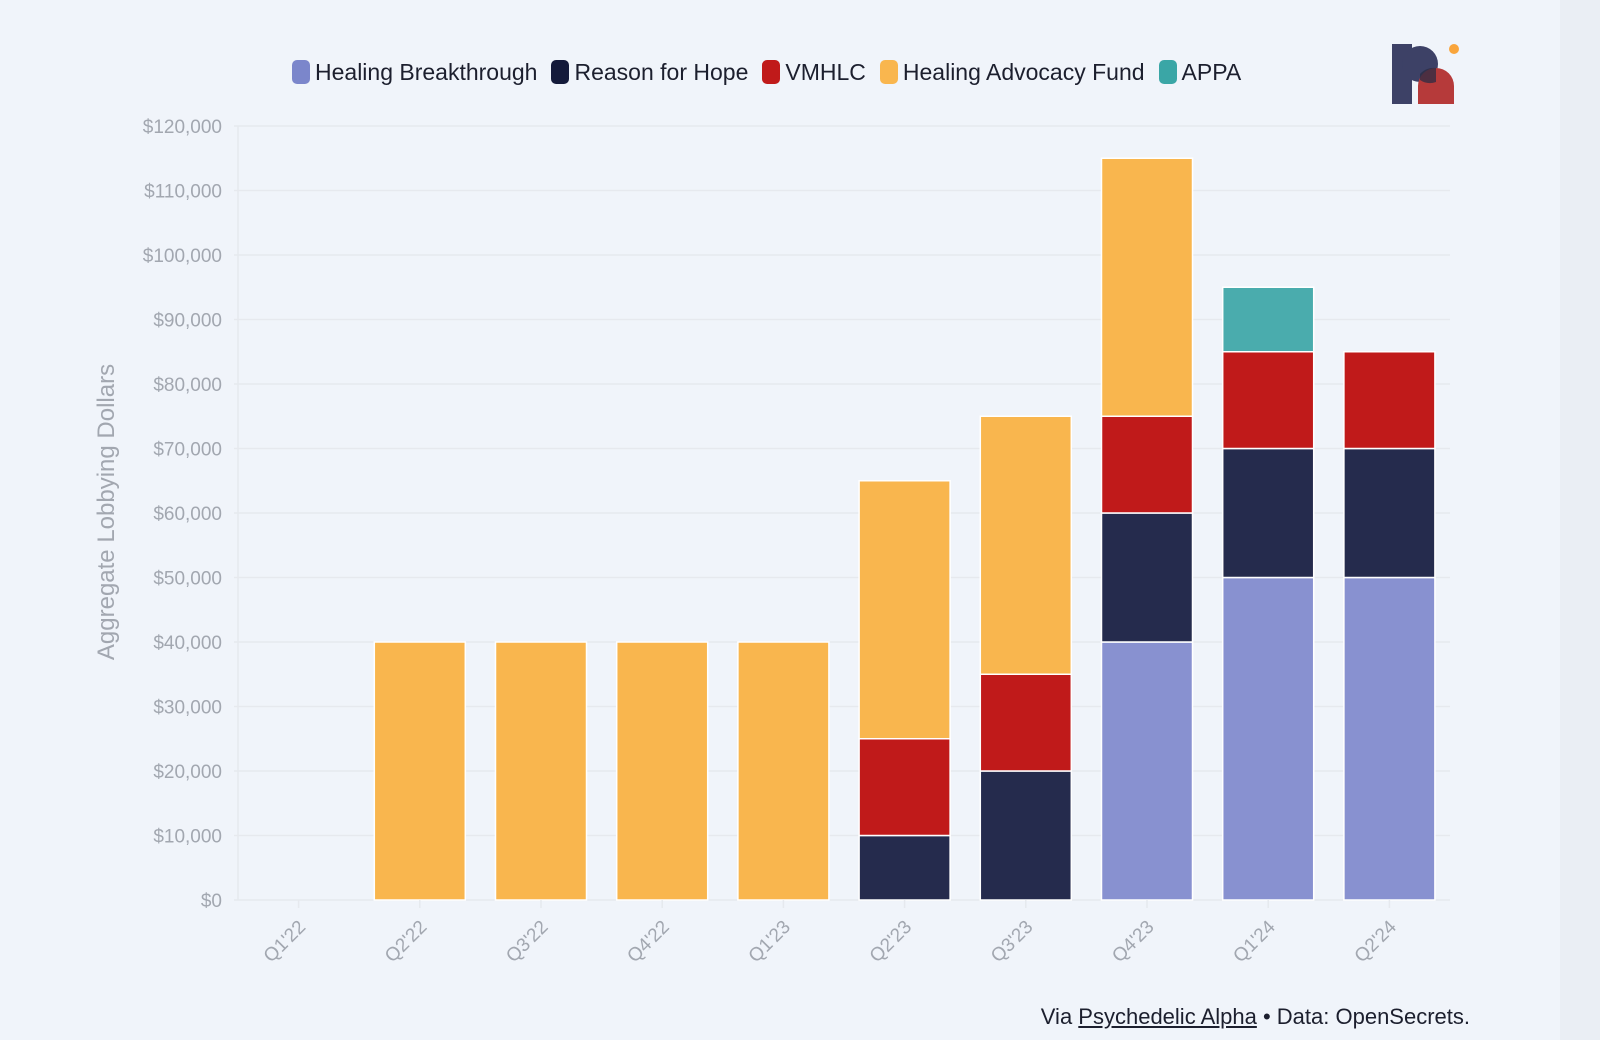 Image resolution: width=1600 pixels, height=1040 pixels. I want to click on x-tick-label: Q2'22, so click(406, 942).